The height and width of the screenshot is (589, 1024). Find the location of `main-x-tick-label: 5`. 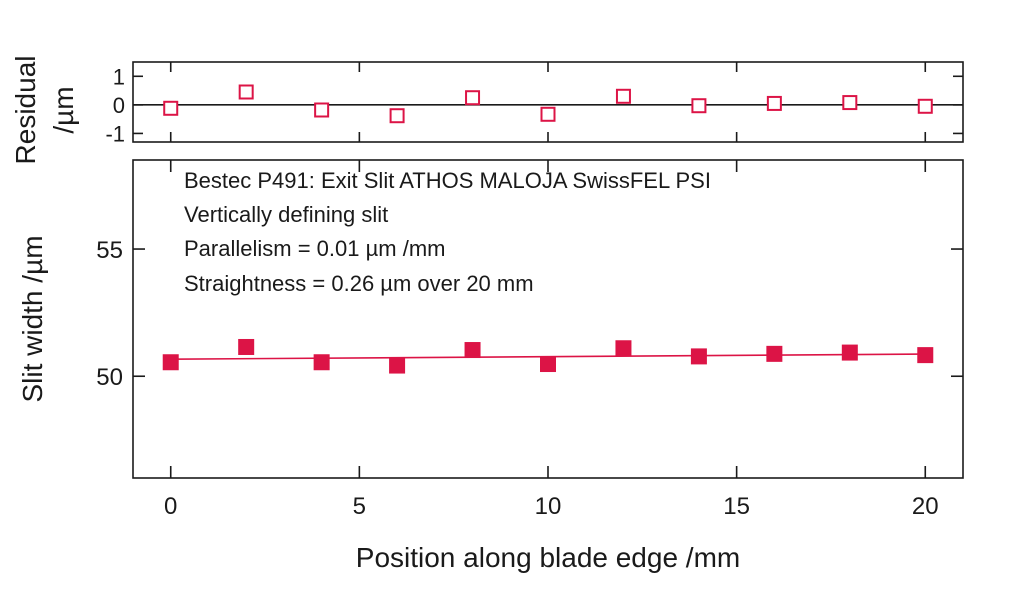

main-x-tick-label: 5 is located at coordinates (359, 506).